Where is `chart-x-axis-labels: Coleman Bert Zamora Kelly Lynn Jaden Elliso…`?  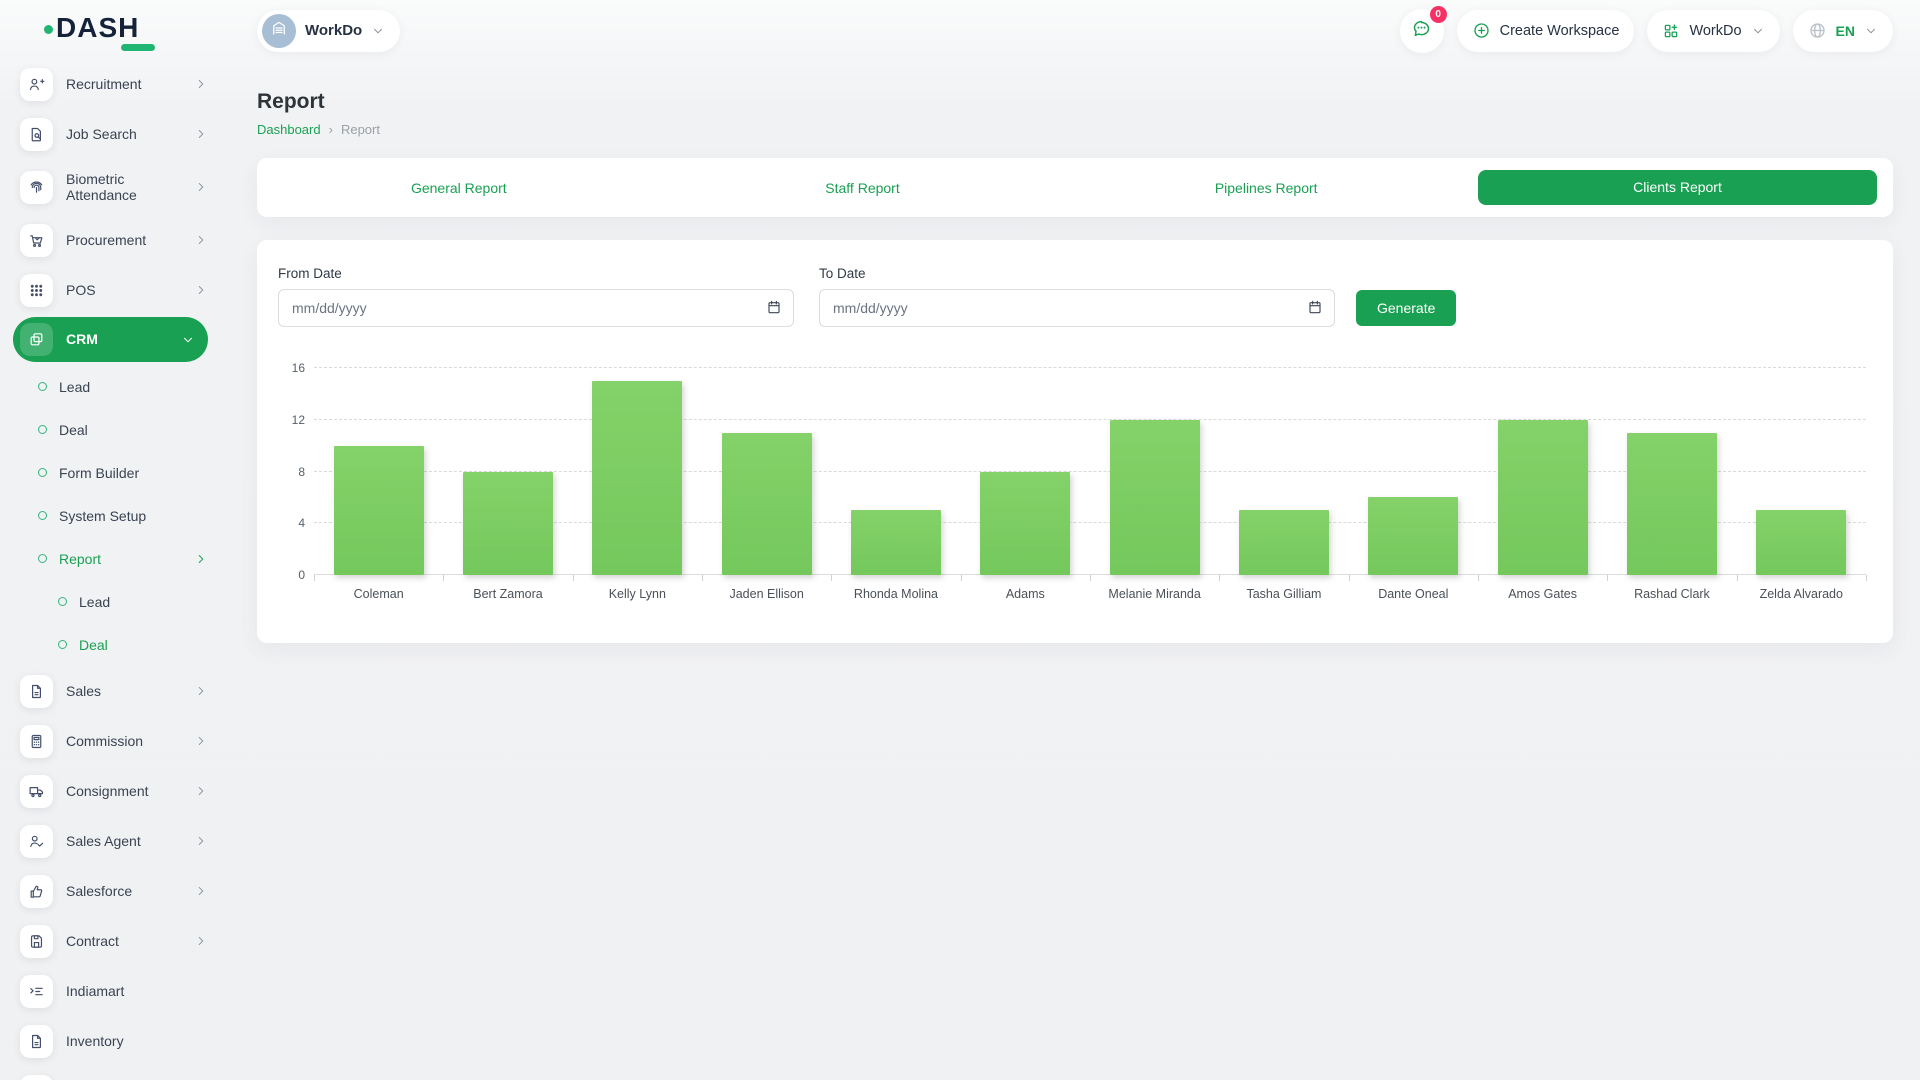
chart-x-axis-labels: Coleman Bert Zamora Kelly Lynn Jaden Elliso… is located at coordinates (1090, 594).